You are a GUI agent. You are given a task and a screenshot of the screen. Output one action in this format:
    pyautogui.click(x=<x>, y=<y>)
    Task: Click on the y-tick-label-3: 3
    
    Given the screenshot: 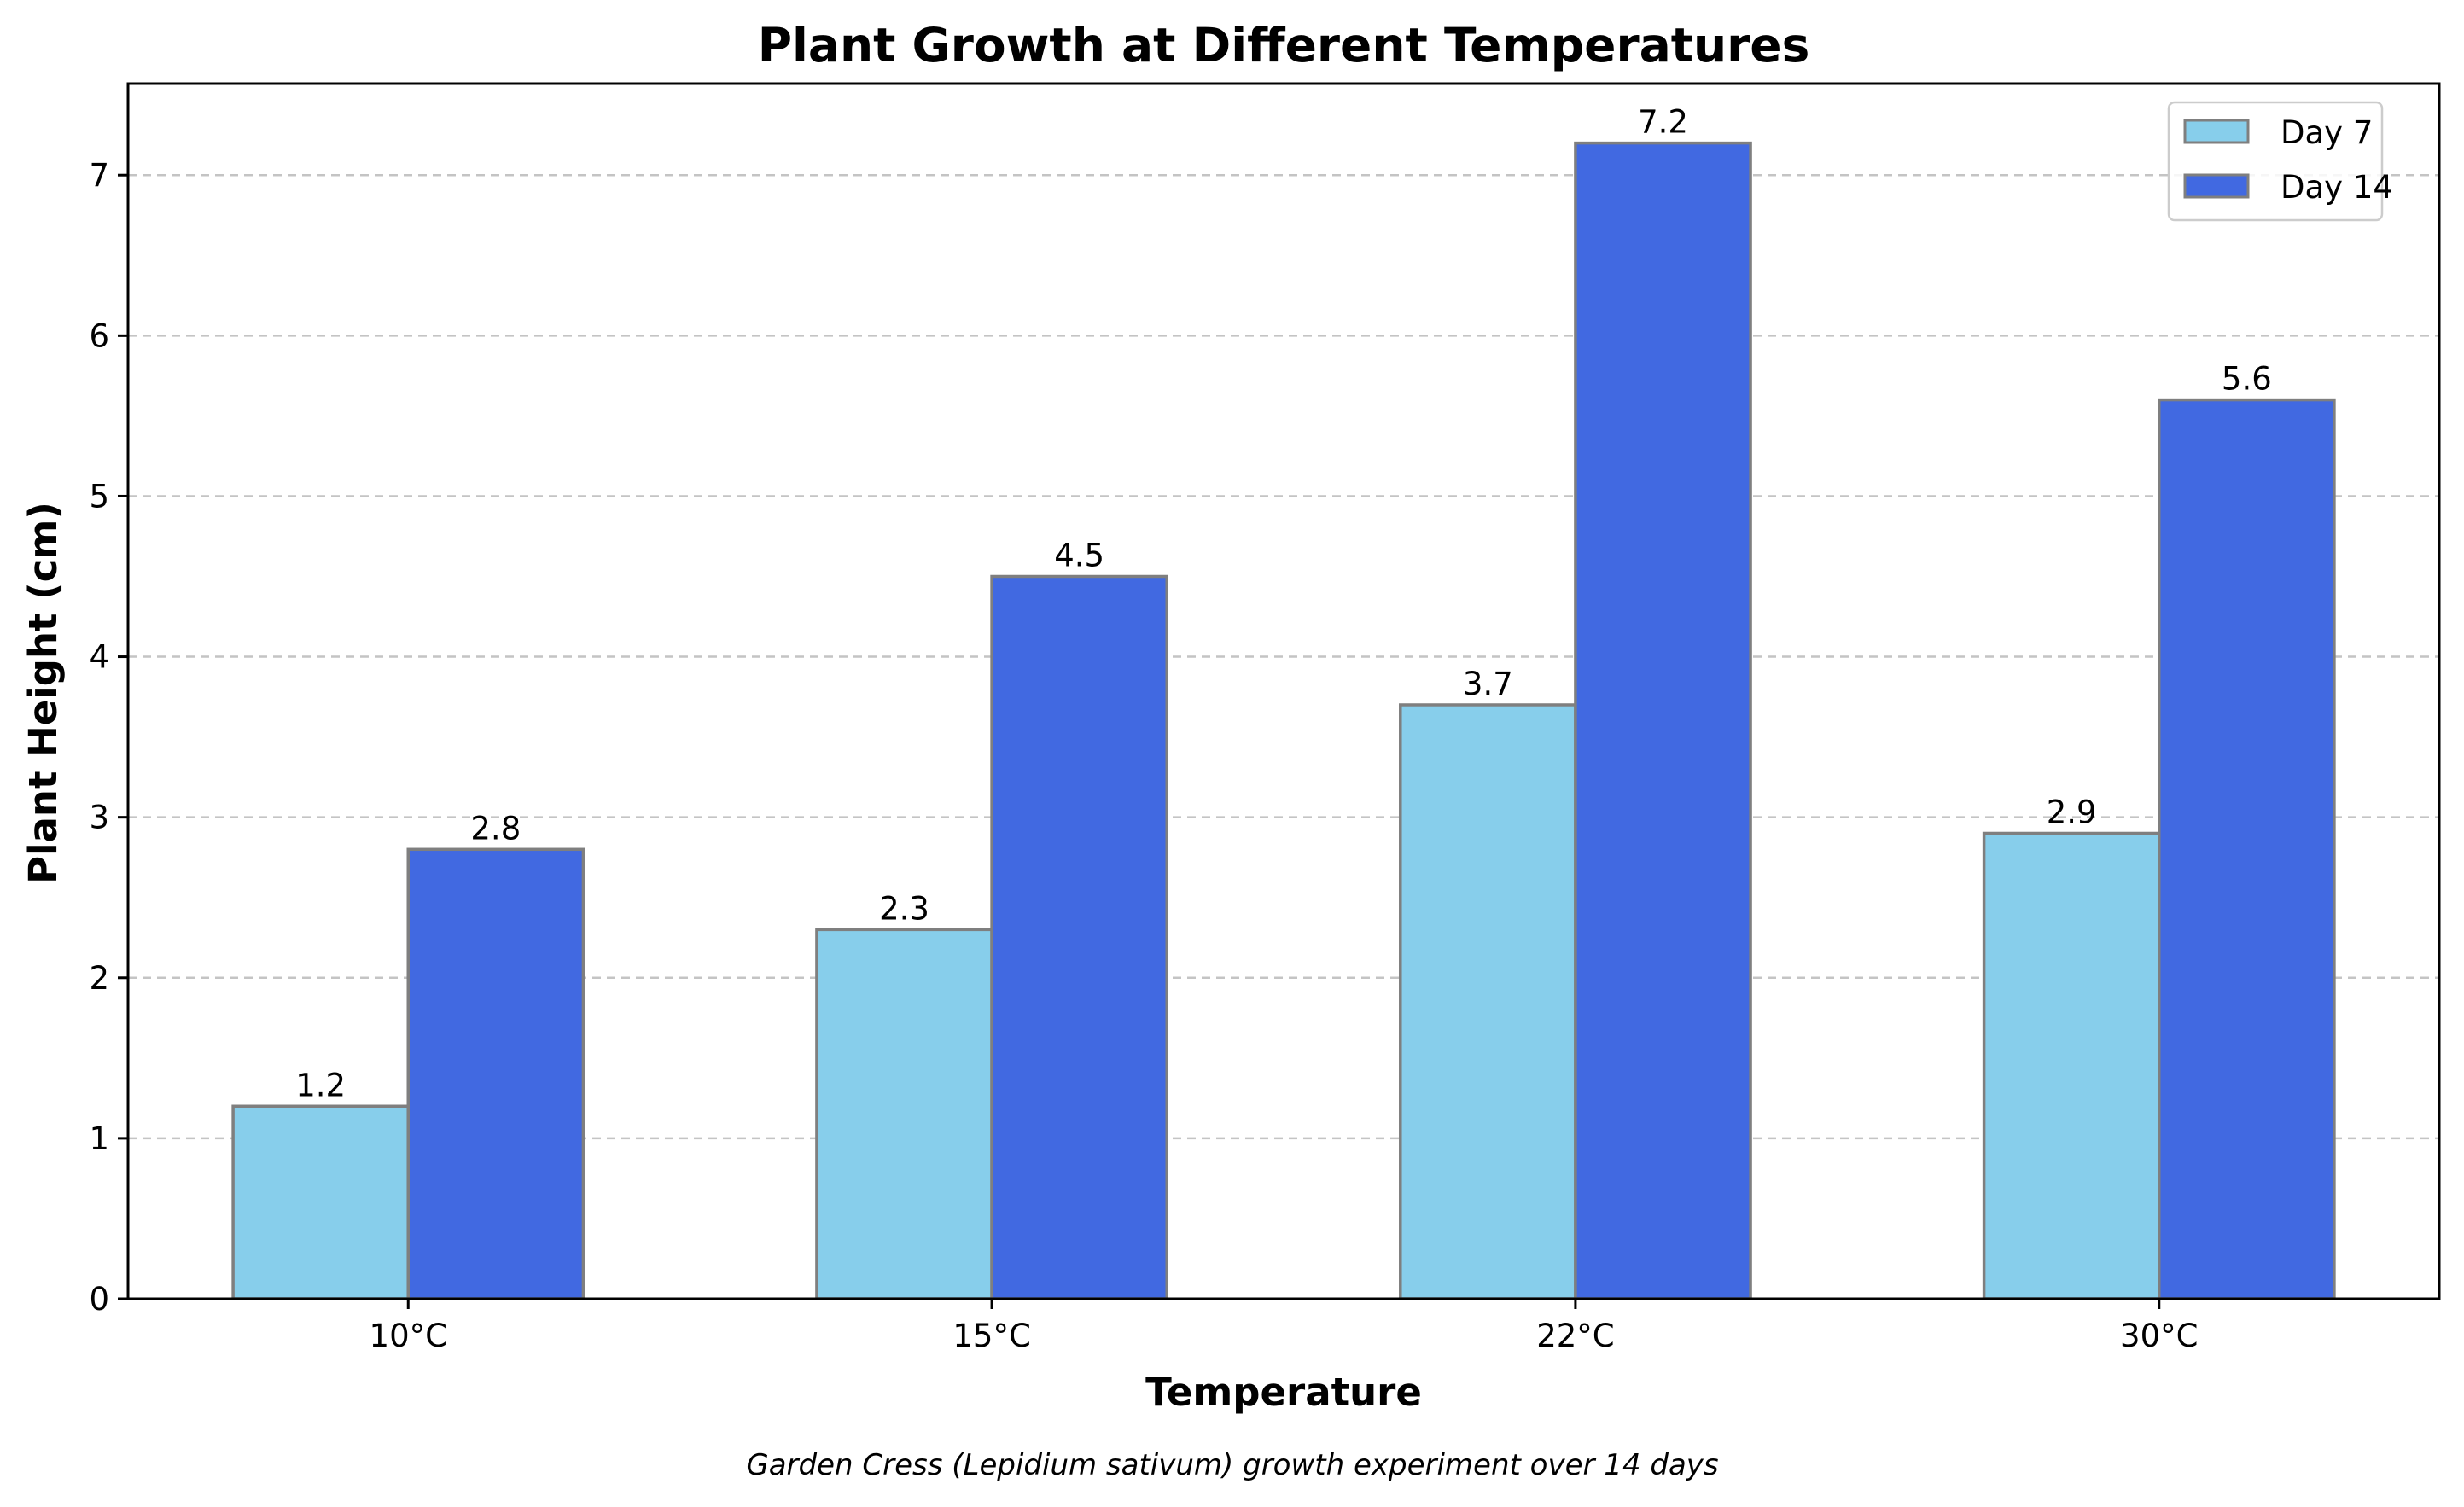 What is the action you would take?
    pyautogui.click(x=99, y=818)
    